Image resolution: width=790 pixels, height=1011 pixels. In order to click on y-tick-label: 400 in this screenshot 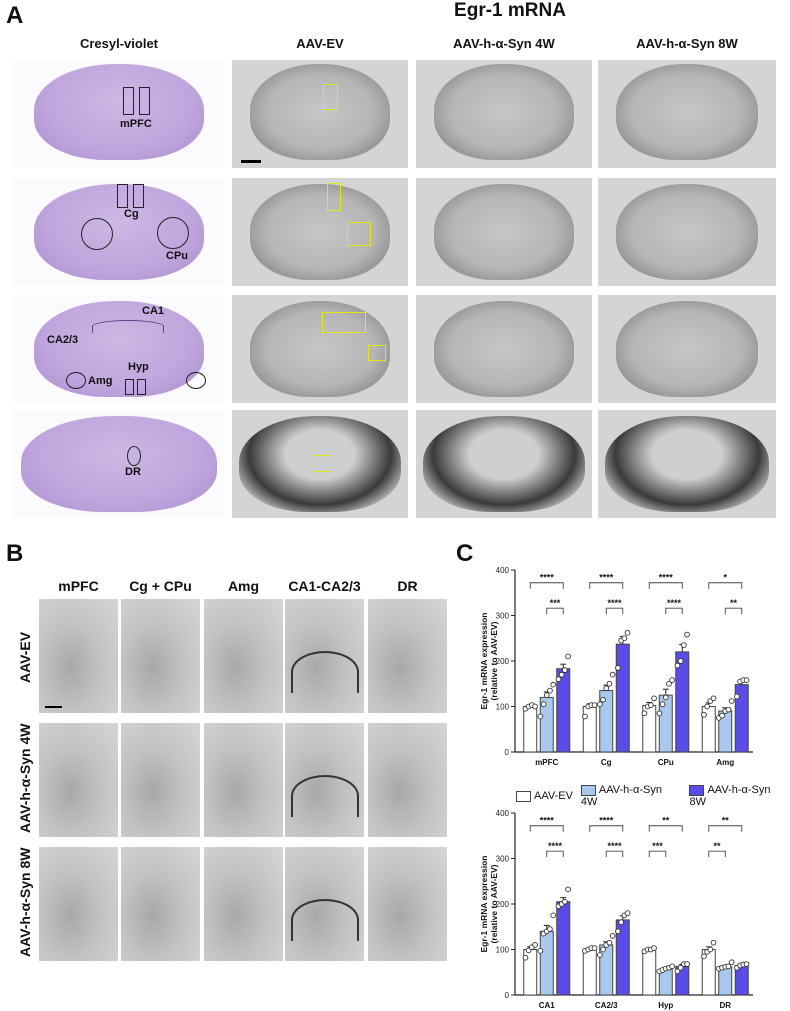, I will do `click(503, 570)`.